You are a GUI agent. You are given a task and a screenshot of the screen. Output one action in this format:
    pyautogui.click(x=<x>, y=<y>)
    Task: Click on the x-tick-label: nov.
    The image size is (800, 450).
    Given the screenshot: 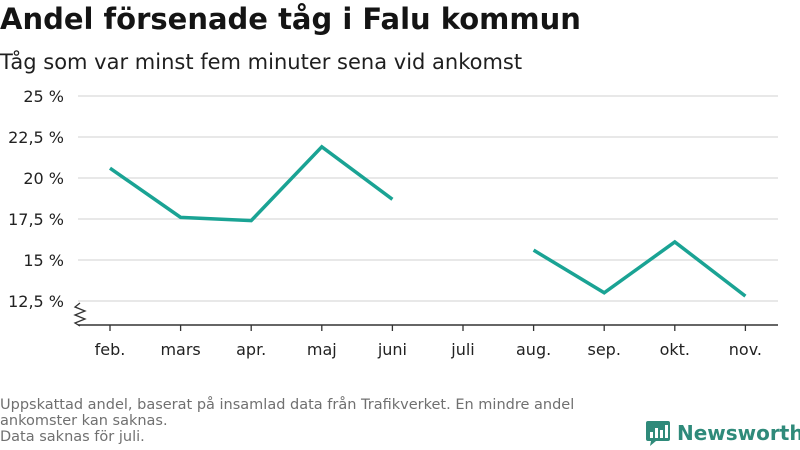 What is the action you would take?
    pyautogui.click(x=745, y=349)
    